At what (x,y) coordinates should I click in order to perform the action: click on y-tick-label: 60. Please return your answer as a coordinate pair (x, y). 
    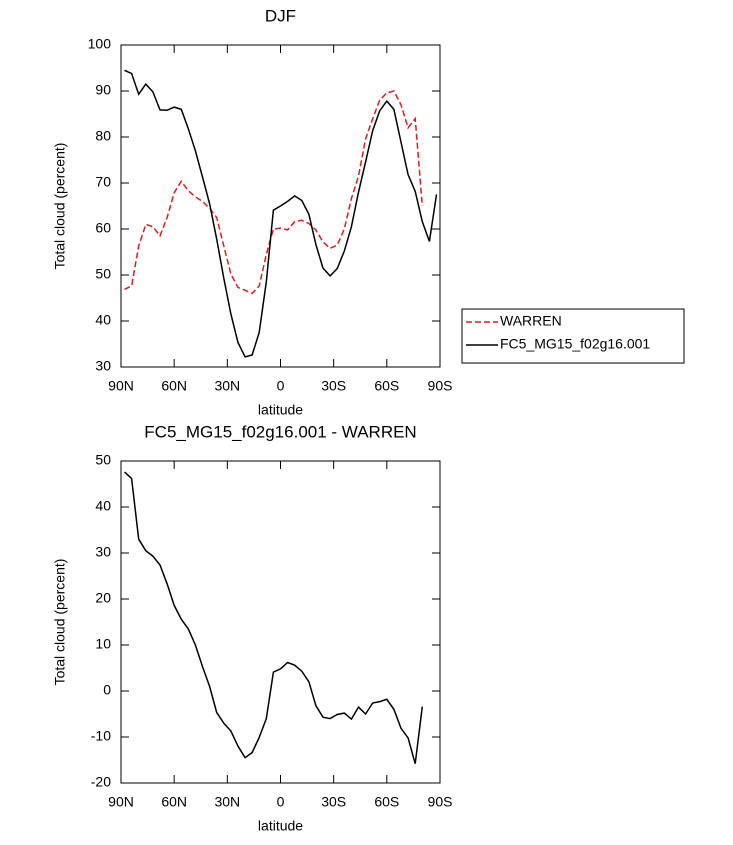
    Looking at the image, I should click on (103, 228).